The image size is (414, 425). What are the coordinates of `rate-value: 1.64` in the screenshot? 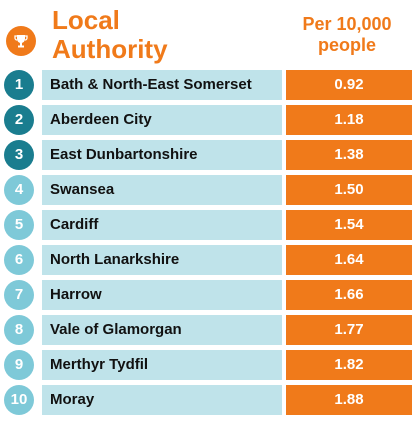 It's located at (349, 260).